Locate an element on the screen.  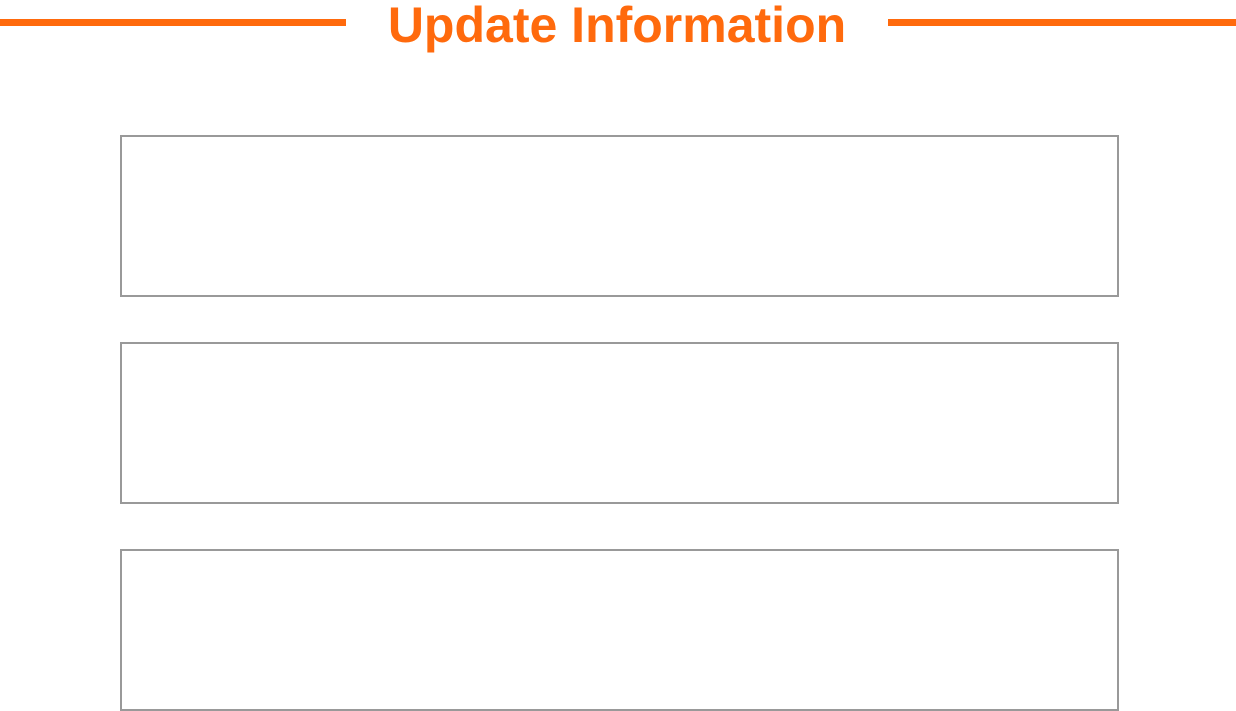
page-title: Update Information is located at coordinates (617, 26).